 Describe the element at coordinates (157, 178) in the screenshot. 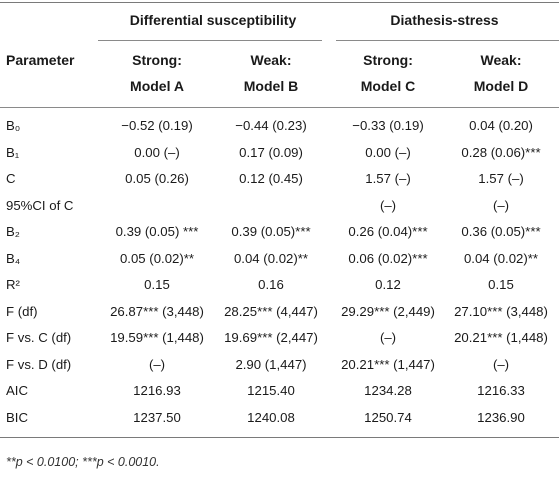

I see `cell-model-a: 0.05 (0.26)` at that location.